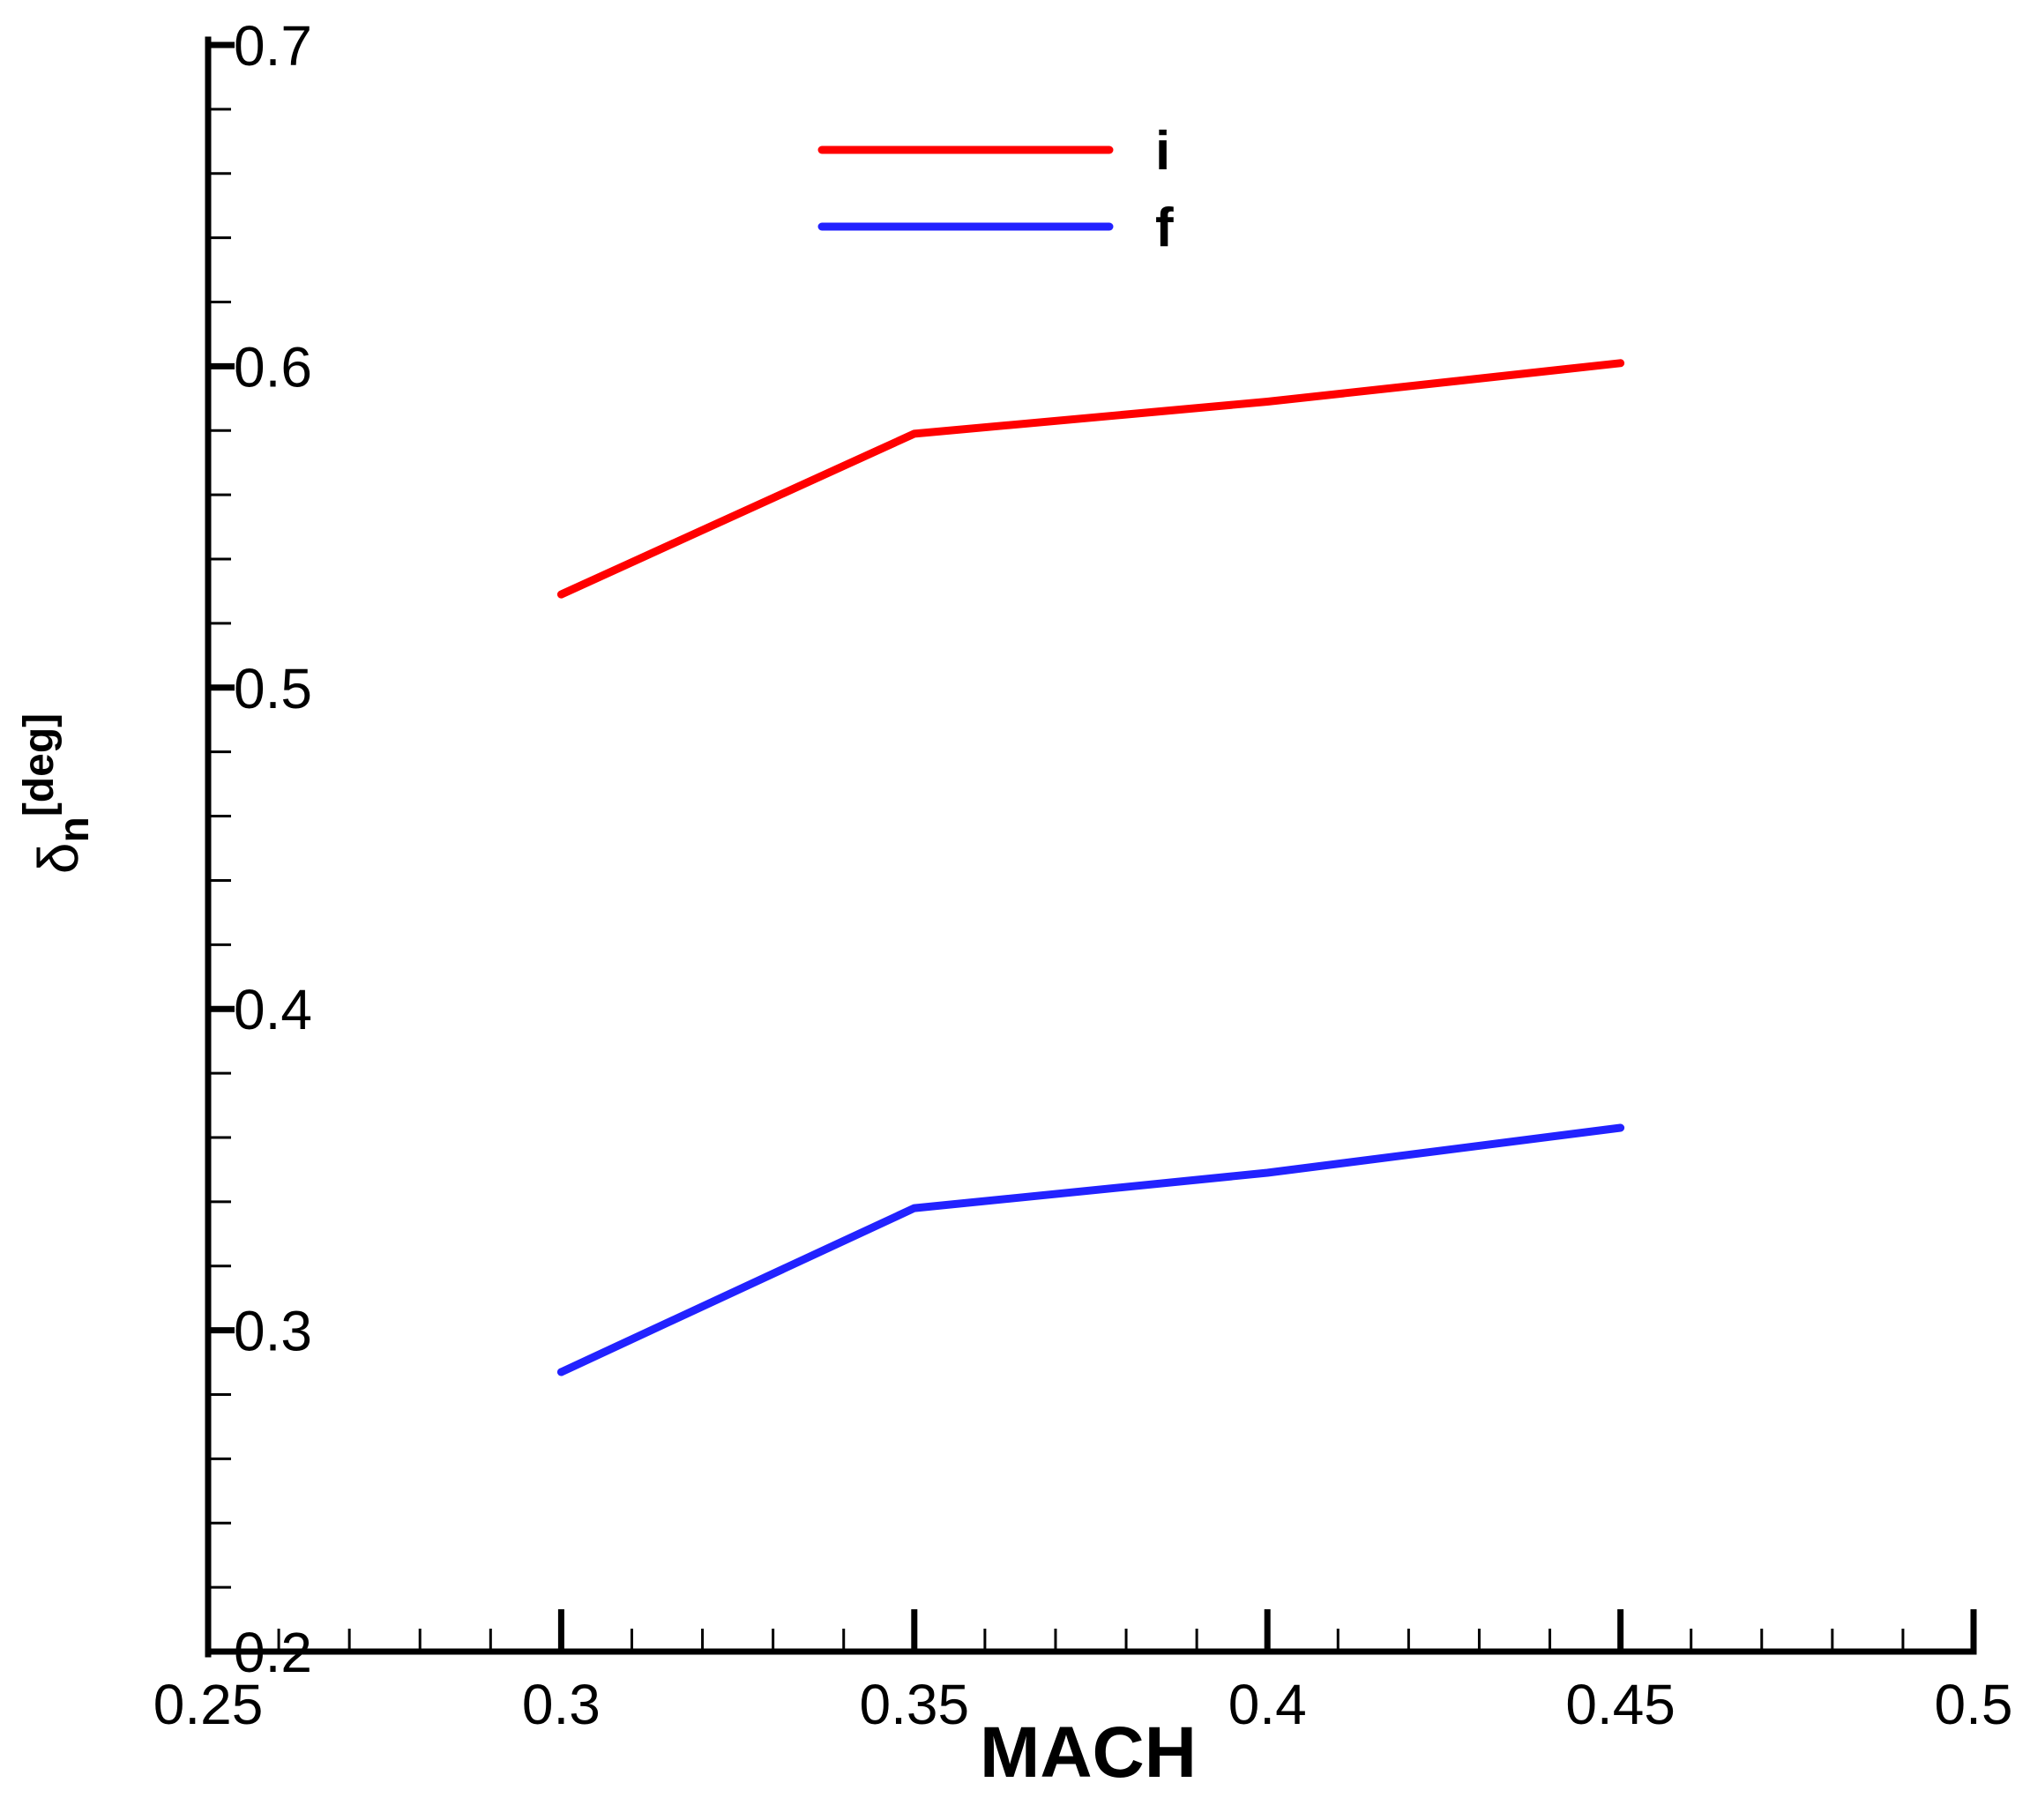 The image size is (2030, 1820). What do you see at coordinates (273, 46) in the screenshot?
I see `y-tick-label: 0.7` at bounding box center [273, 46].